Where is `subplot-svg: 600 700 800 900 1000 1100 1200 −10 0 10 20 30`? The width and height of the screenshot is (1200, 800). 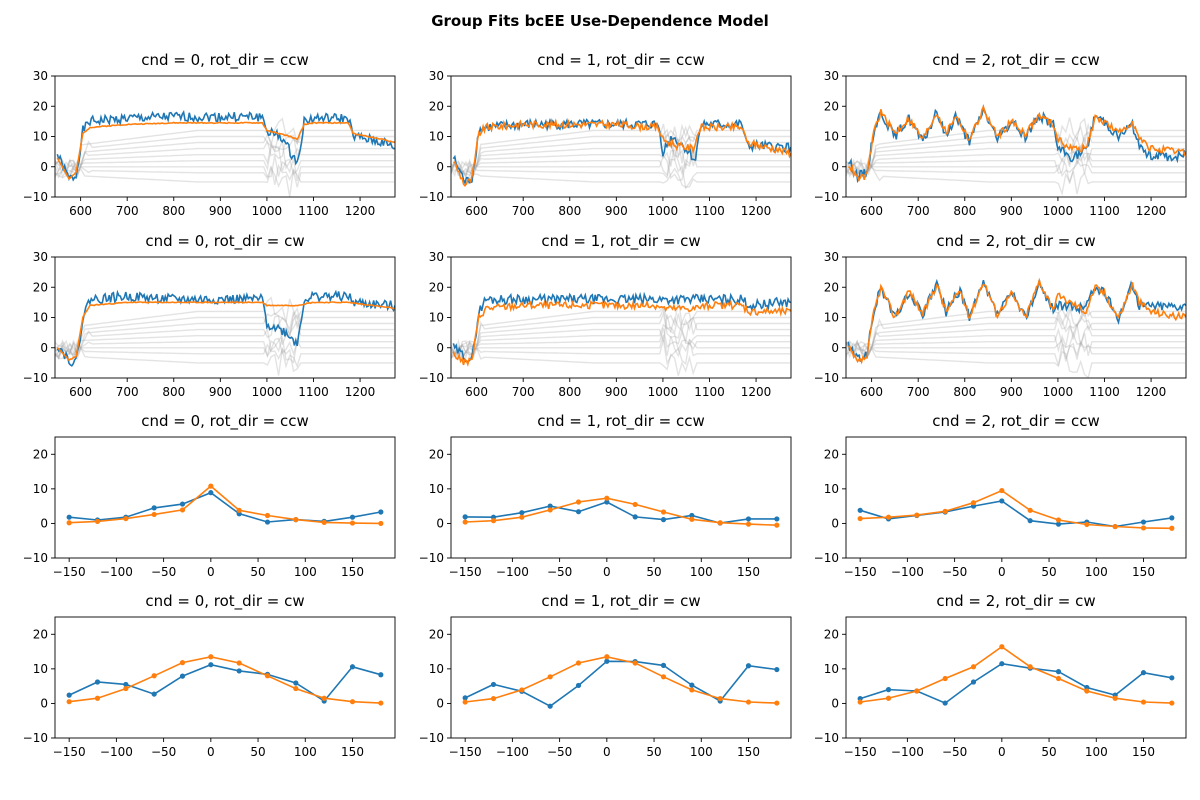
subplot-svg: 600 700 800 900 1000 1100 1200 −10 0 10 20 30 is located at coordinates (209, 324).